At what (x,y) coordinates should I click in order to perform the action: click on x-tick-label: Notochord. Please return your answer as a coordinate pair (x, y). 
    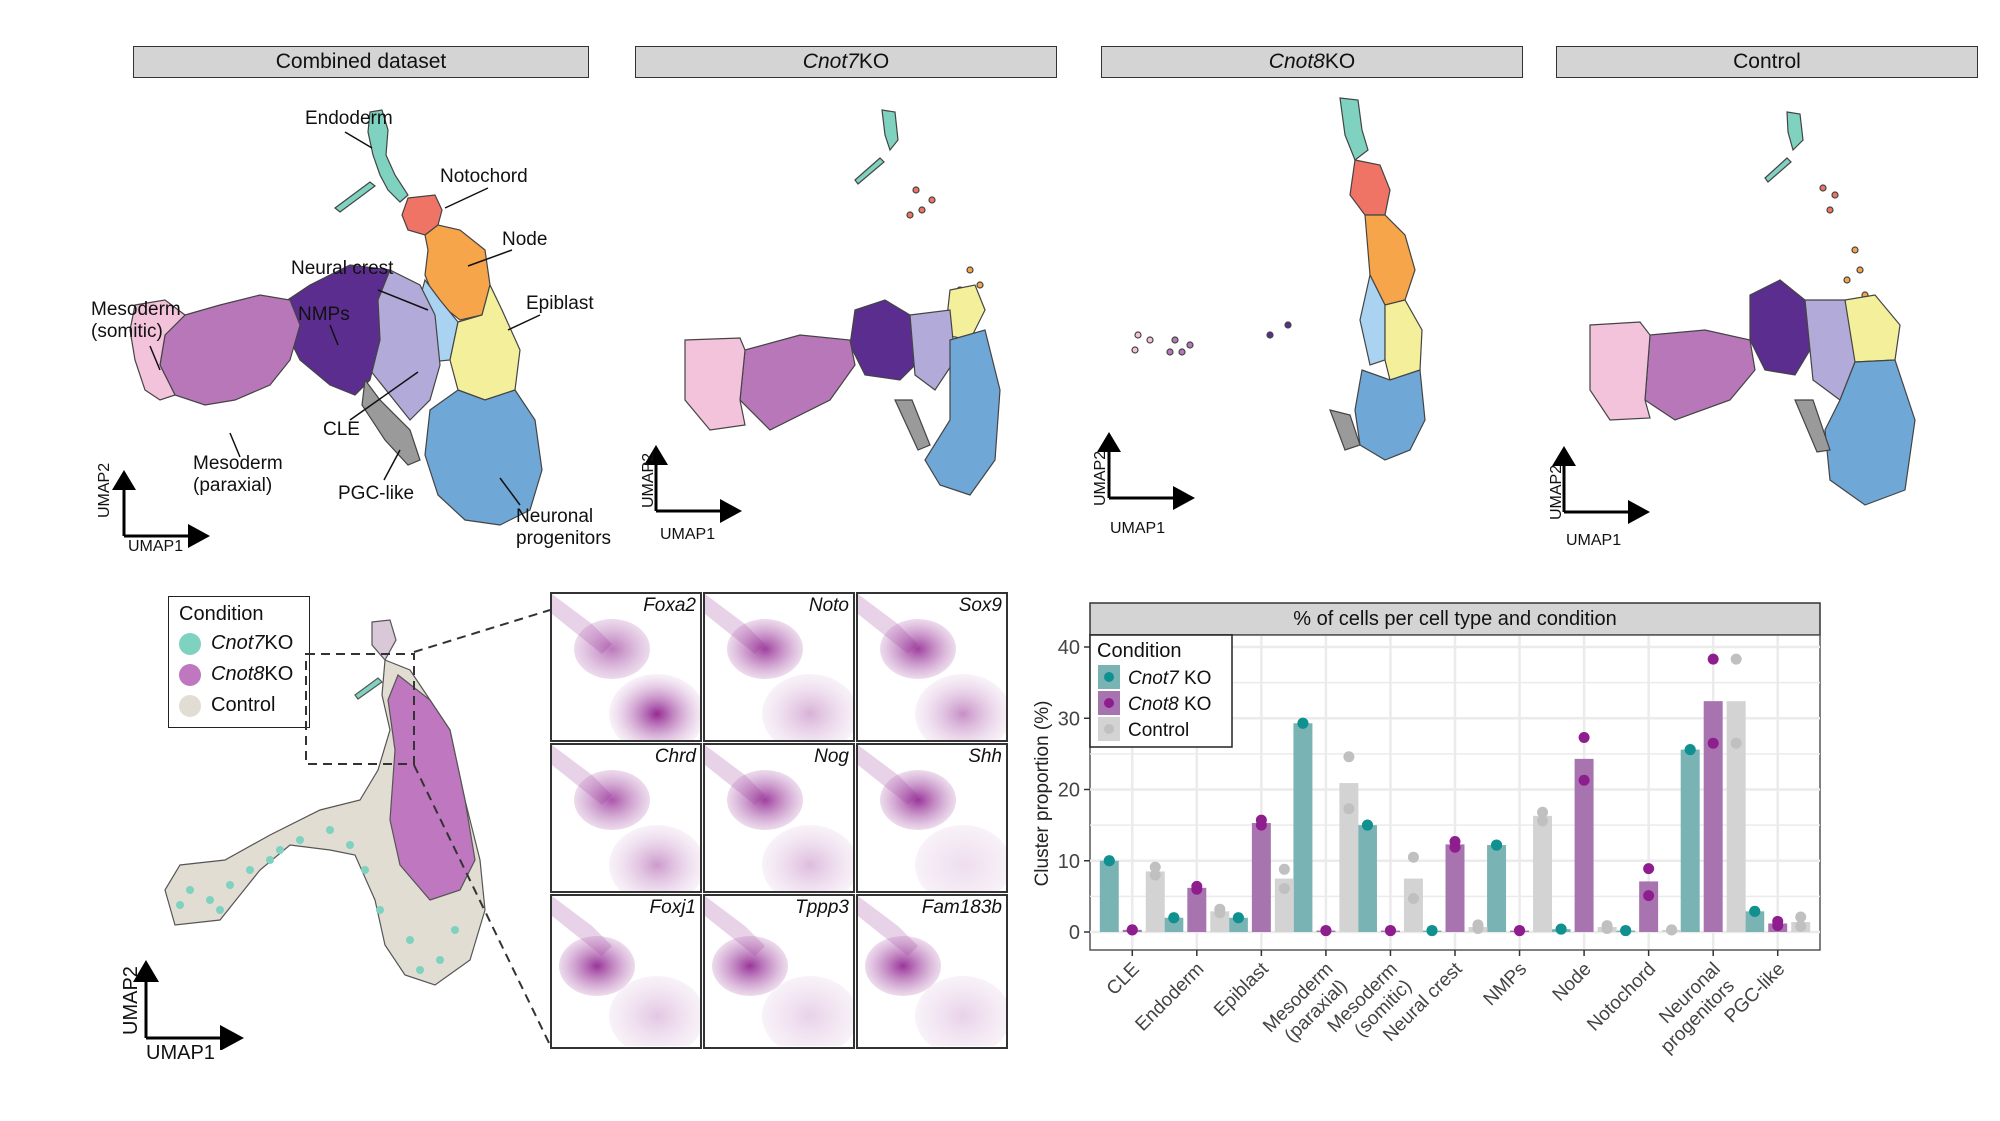
    Looking at the image, I should click on (1621, 997).